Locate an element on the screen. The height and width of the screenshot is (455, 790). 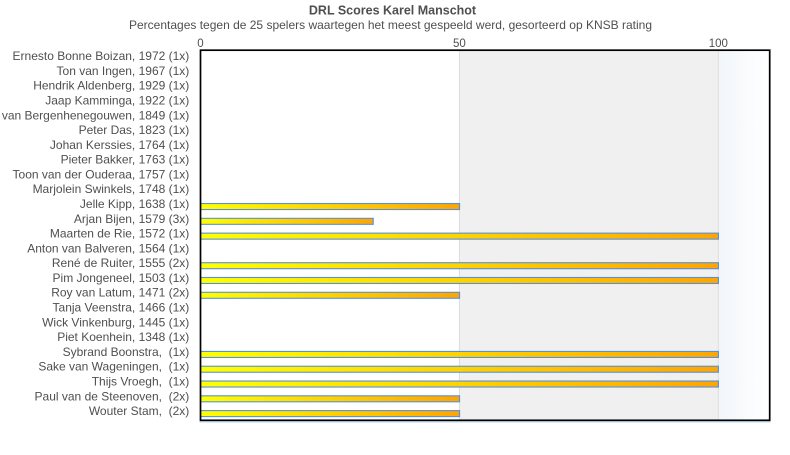
svg-text: 100 is located at coordinates (718, 44).